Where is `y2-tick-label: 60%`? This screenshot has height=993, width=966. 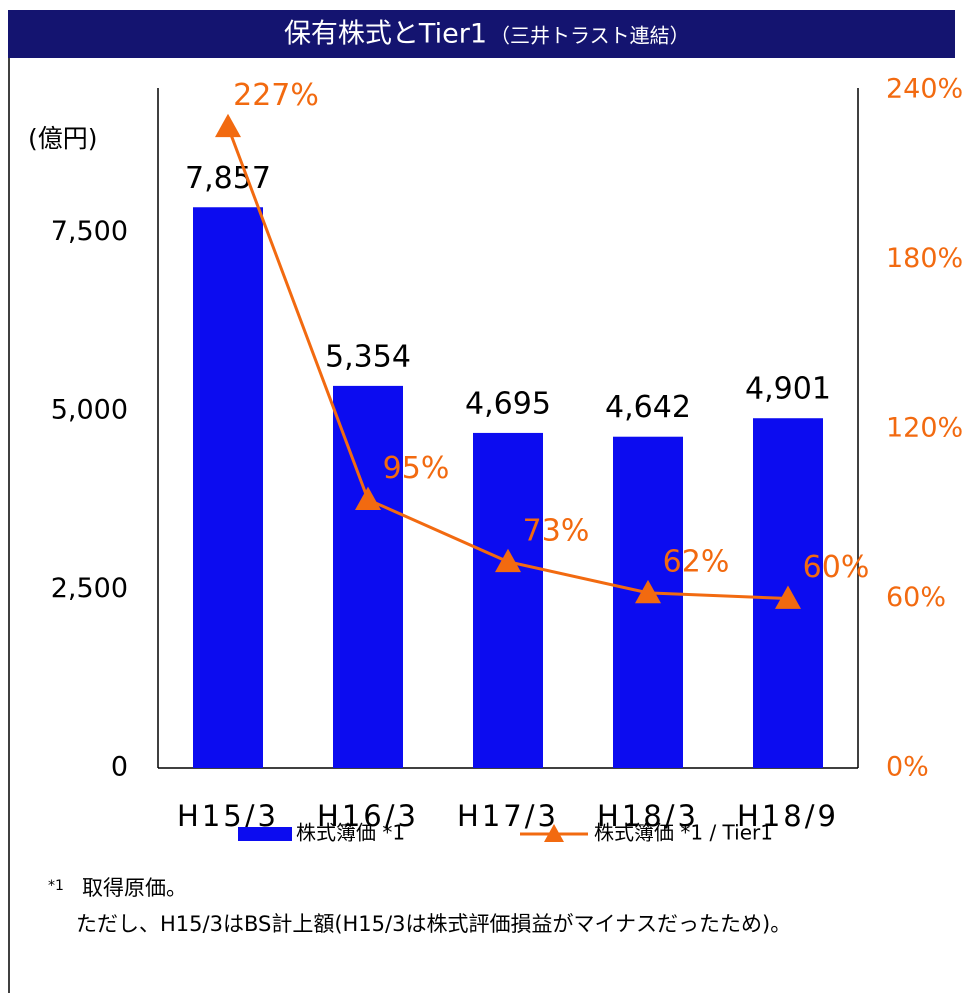 y2-tick-label: 60% is located at coordinates (916, 597).